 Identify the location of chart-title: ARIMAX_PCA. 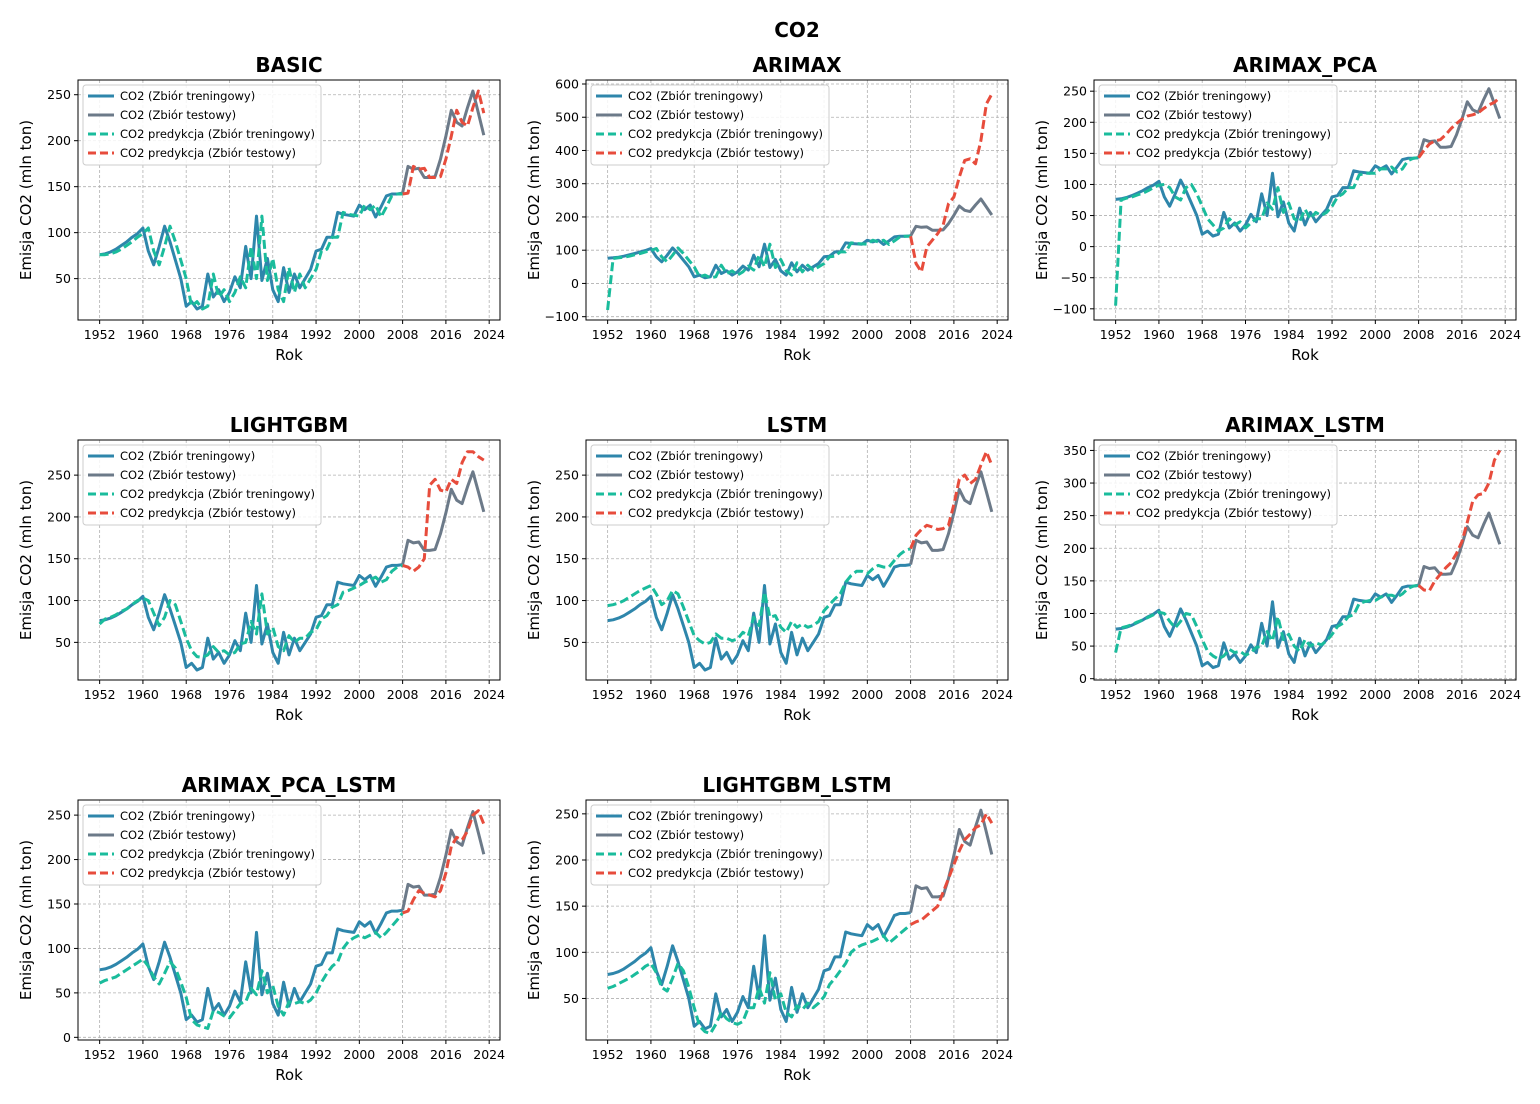
(1305, 65).